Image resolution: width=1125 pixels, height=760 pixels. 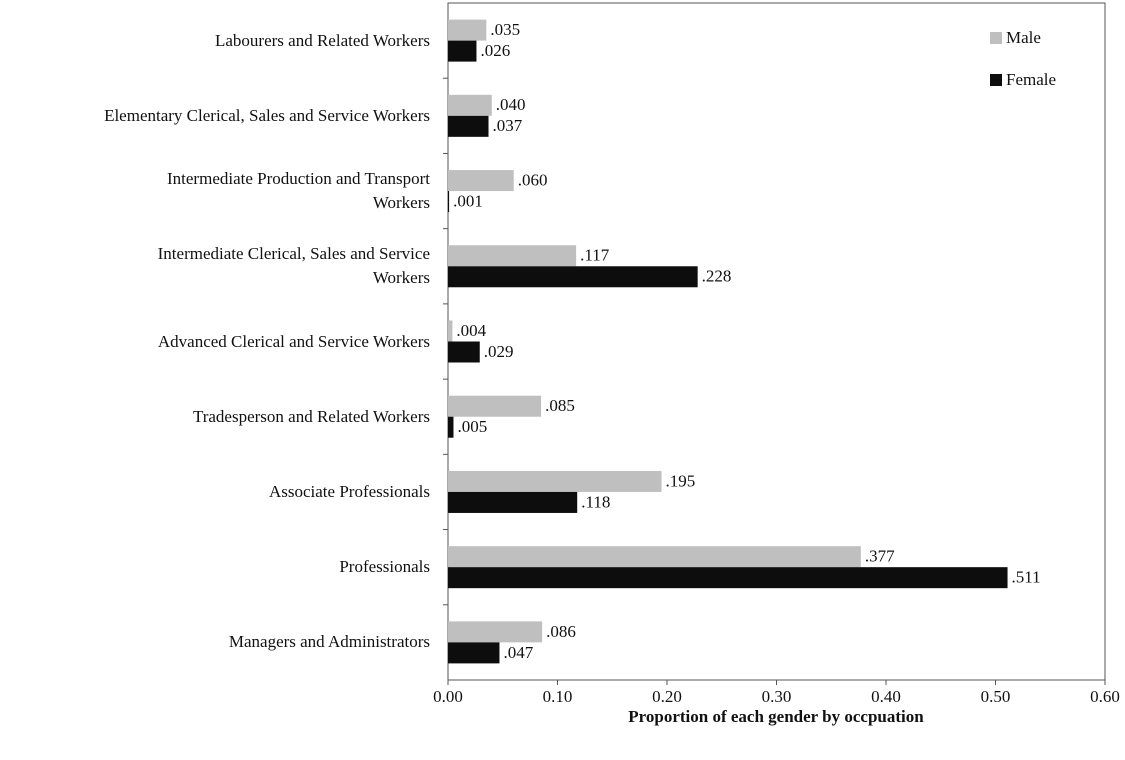 I want to click on x-tick-label: 0.10, so click(x=558, y=696).